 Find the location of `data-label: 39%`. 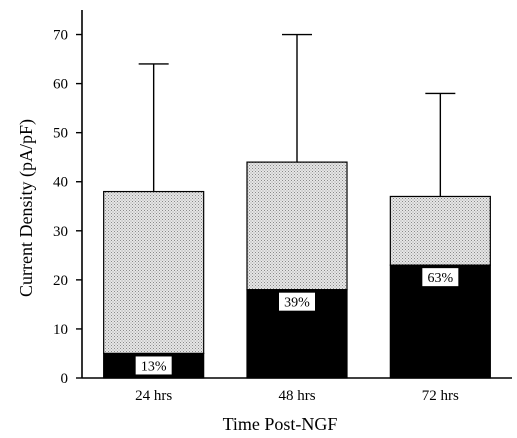

data-label: 39% is located at coordinates (297, 303).